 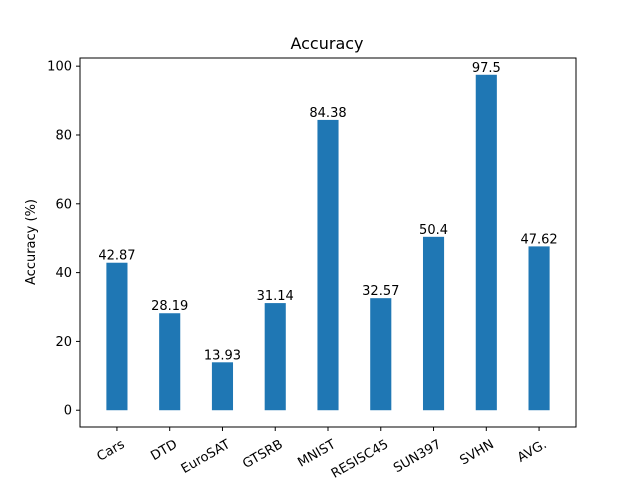 I want to click on x-tick-label-dtd: DTD, so click(x=164, y=450).